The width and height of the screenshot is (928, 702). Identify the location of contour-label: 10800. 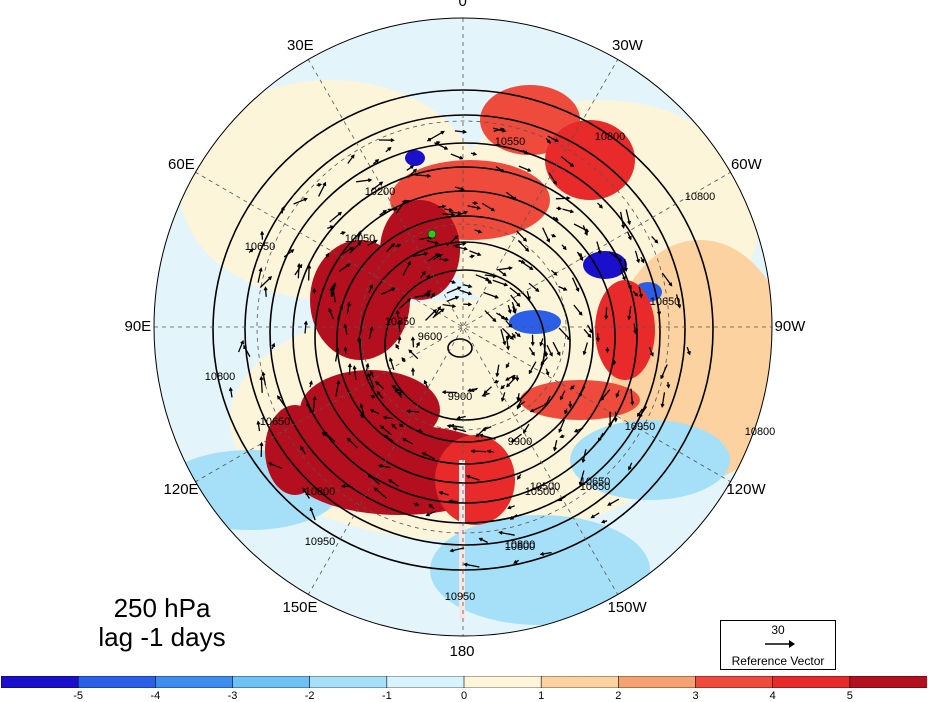
(700, 197).